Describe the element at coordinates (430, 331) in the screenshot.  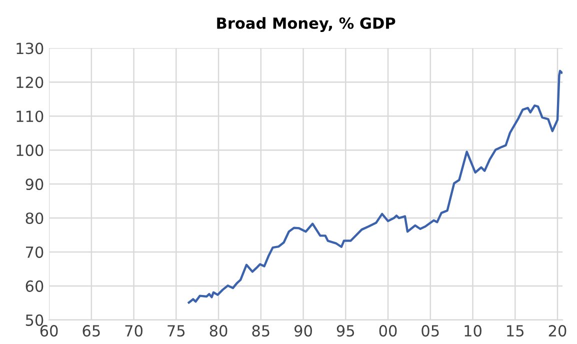
I see `x-tick-label: 05` at that location.